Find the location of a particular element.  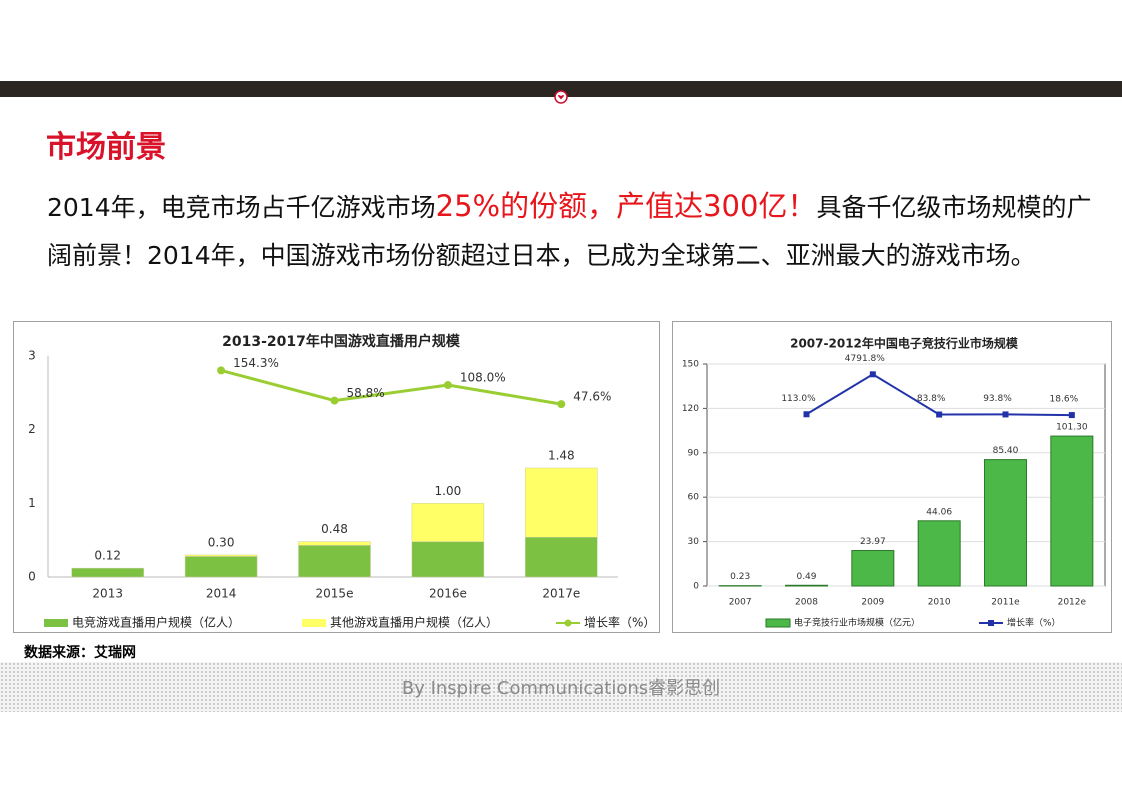

footer: By Inspire Communications睿影思创 is located at coordinates (561, 687).